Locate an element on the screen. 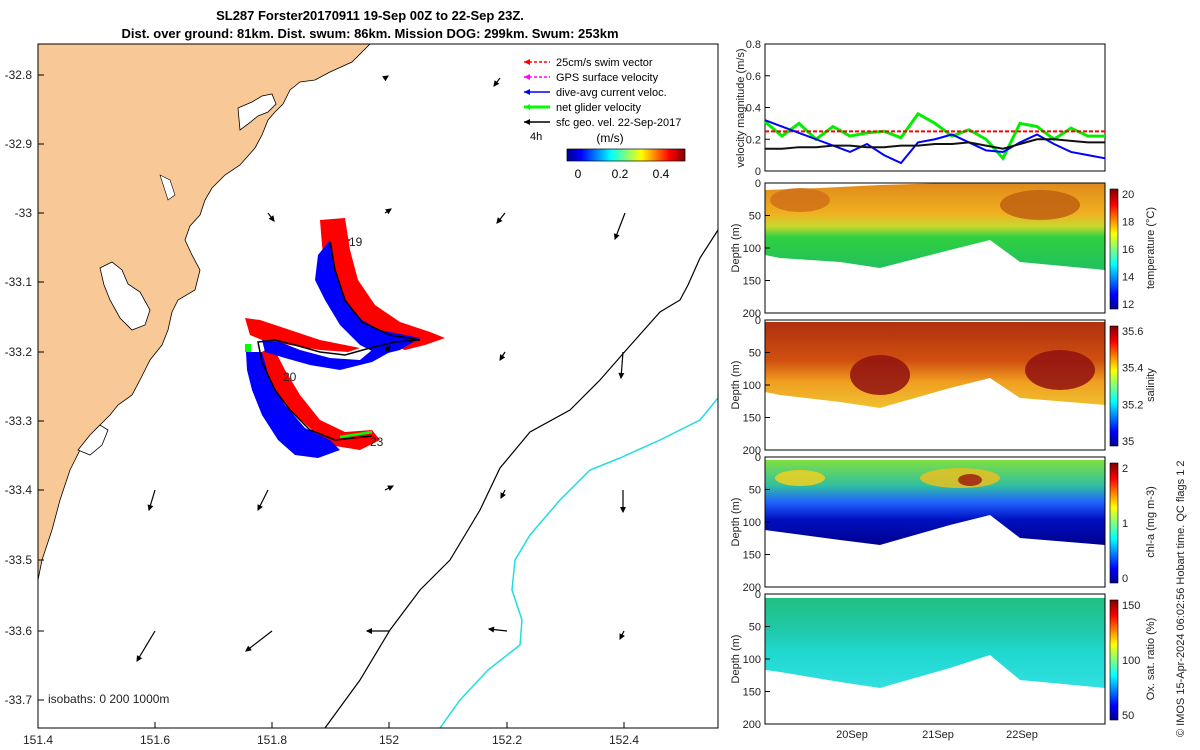 Image resolution: width=1200 pixels, height=750 pixels. map-ytick-label: -33.6 is located at coordinates (19, 631).